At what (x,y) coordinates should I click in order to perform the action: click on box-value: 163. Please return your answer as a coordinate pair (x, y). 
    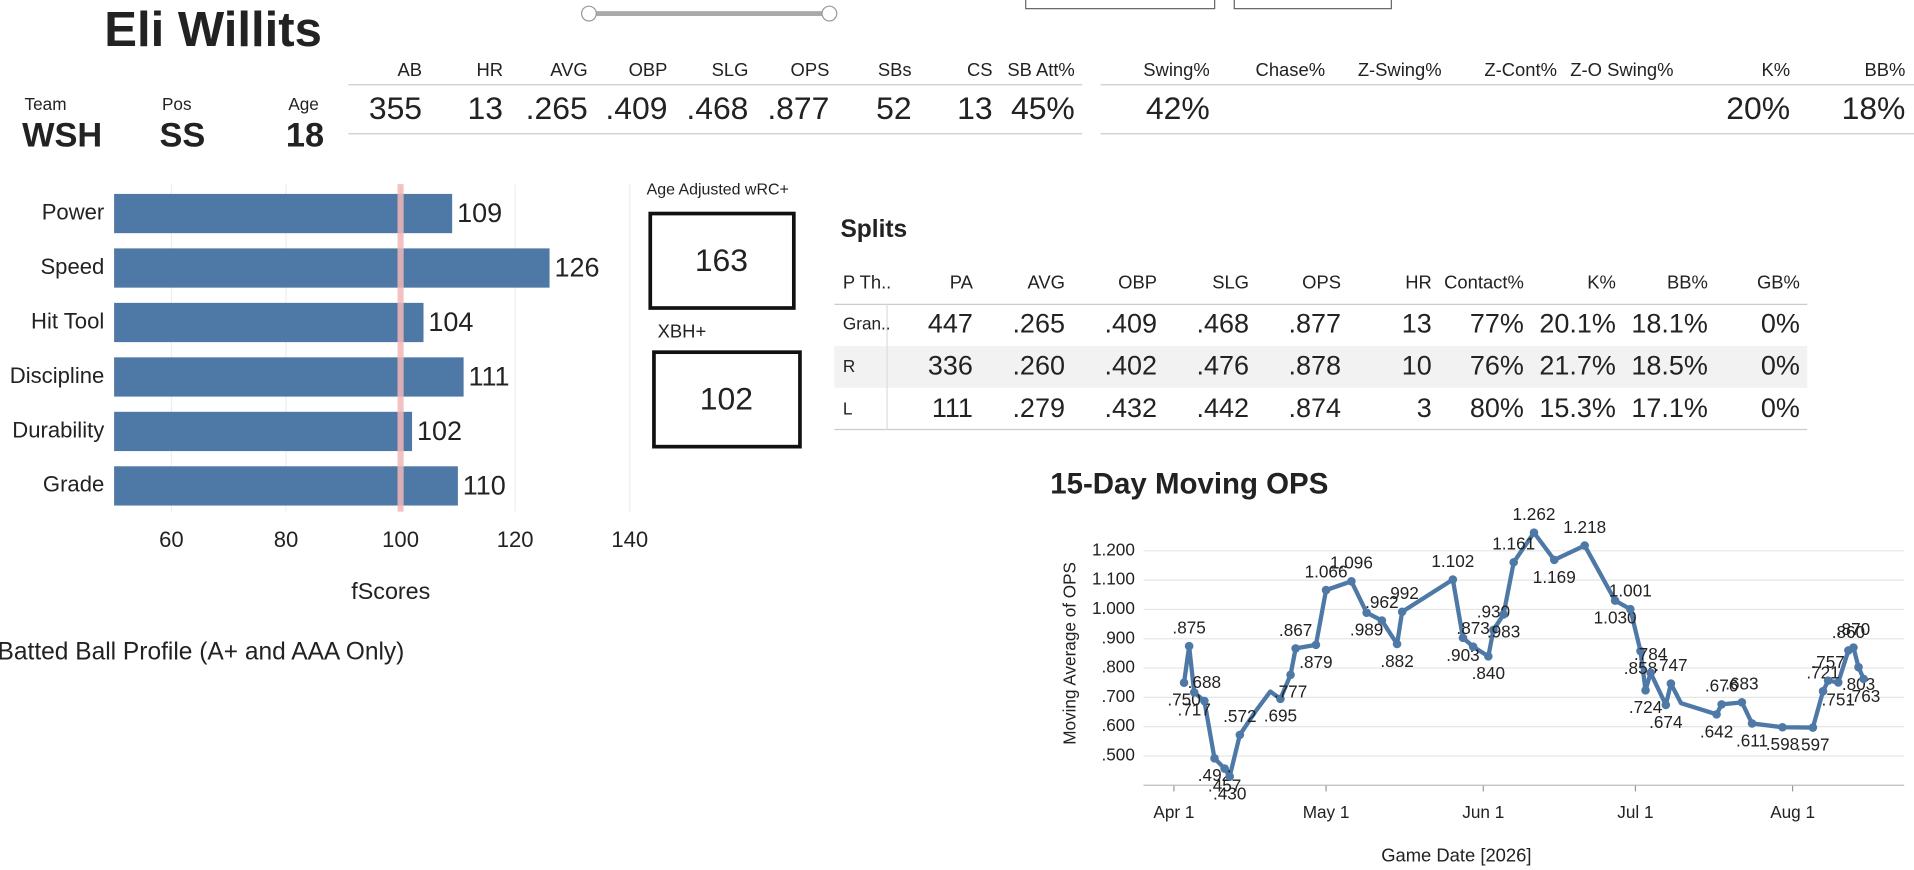
    Looking at the image, I should click on (721, 260).